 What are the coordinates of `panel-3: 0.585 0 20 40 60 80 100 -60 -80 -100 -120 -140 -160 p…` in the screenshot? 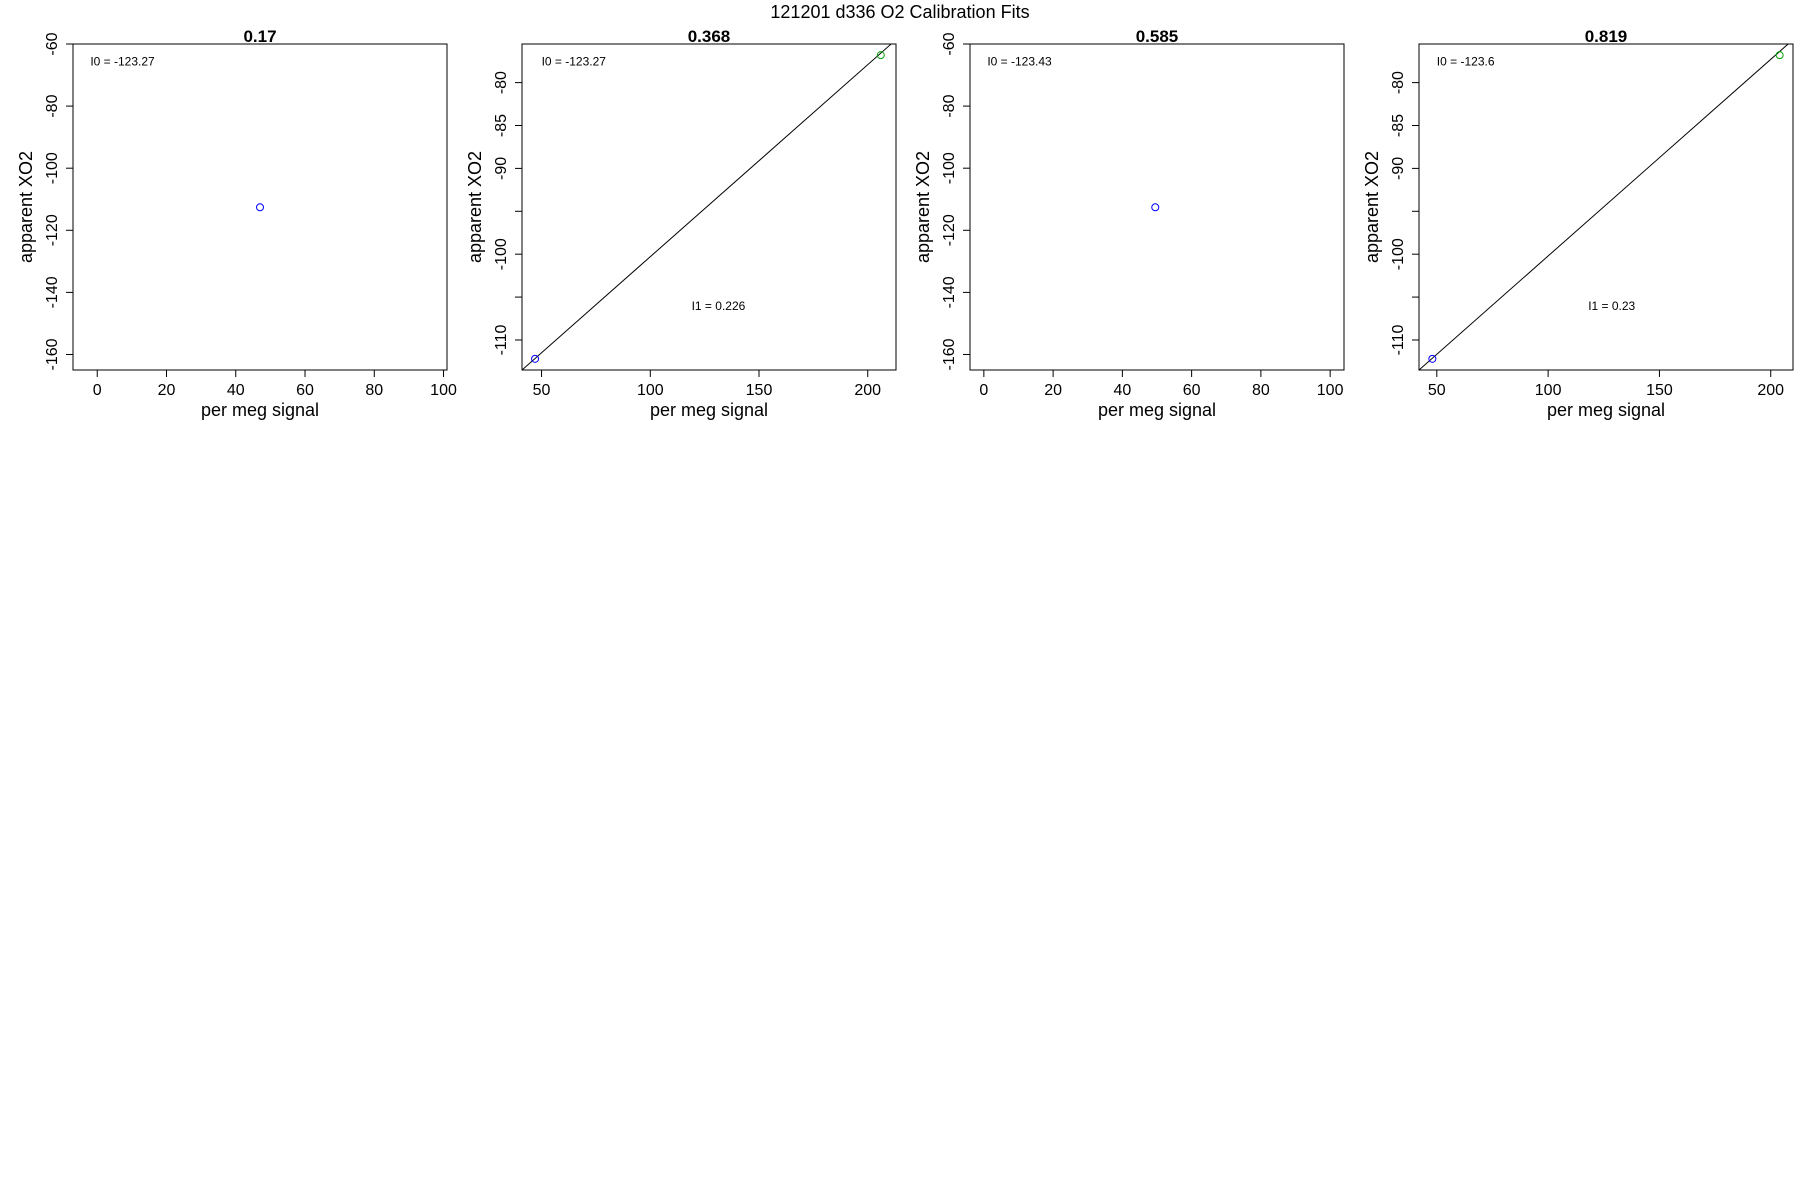 It's located at (1129, 223).